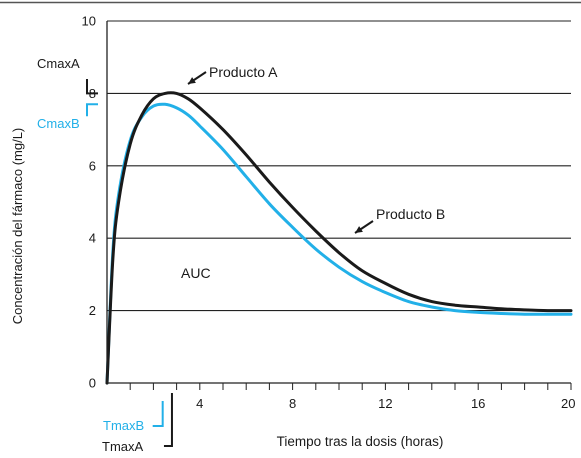 This screenshot has width=581, height=458. Describe the element at coordinates (92, 238) in the screenshot. I see `y-tick-label-4: 4` at that location.